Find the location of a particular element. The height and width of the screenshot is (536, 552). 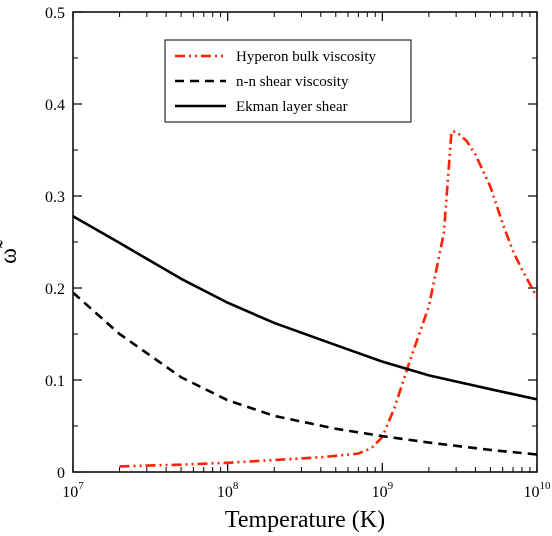

y-tick-label: 0.5 is located at coordinates (55, 13).